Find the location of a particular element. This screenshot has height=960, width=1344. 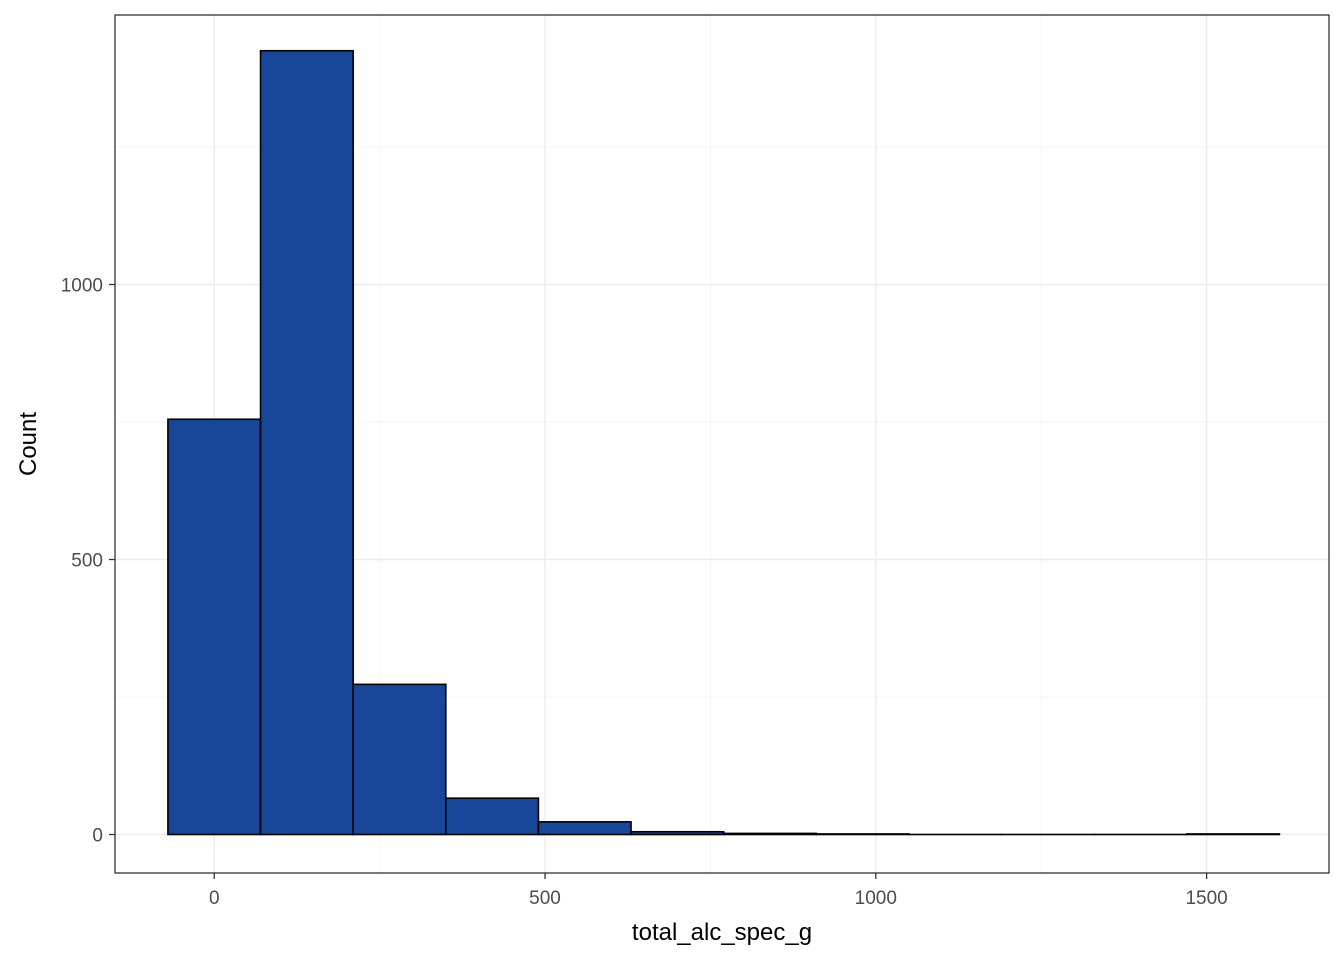

y-tick-label: 0 is located at coordinates (97, 836).